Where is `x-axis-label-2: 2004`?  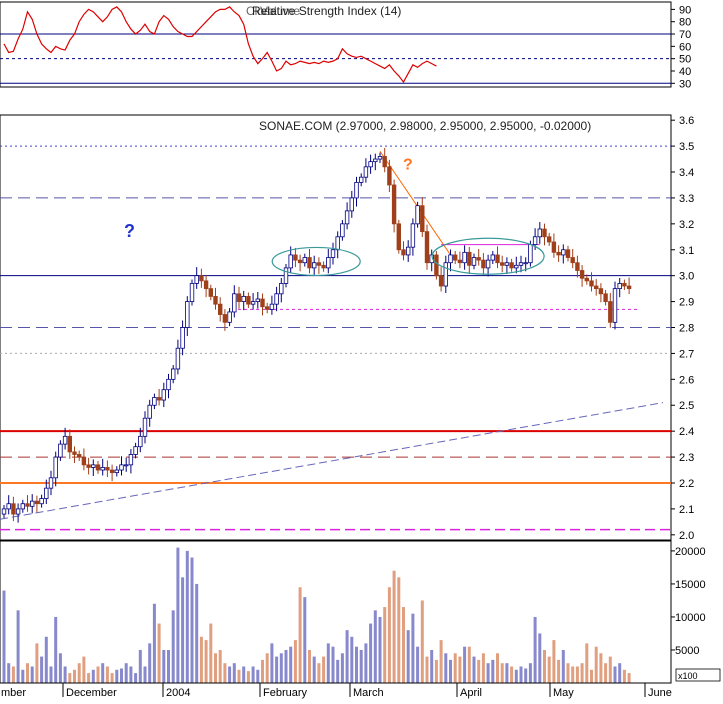 x-axis-label-2: 2004 is located at coordinates (178, 693).